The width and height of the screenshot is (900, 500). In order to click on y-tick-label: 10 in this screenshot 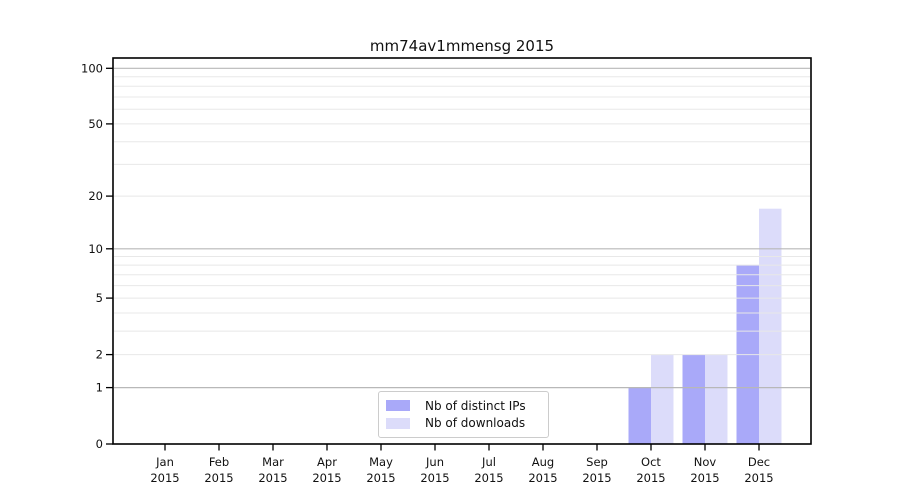, I will do `click(95, 249)`.